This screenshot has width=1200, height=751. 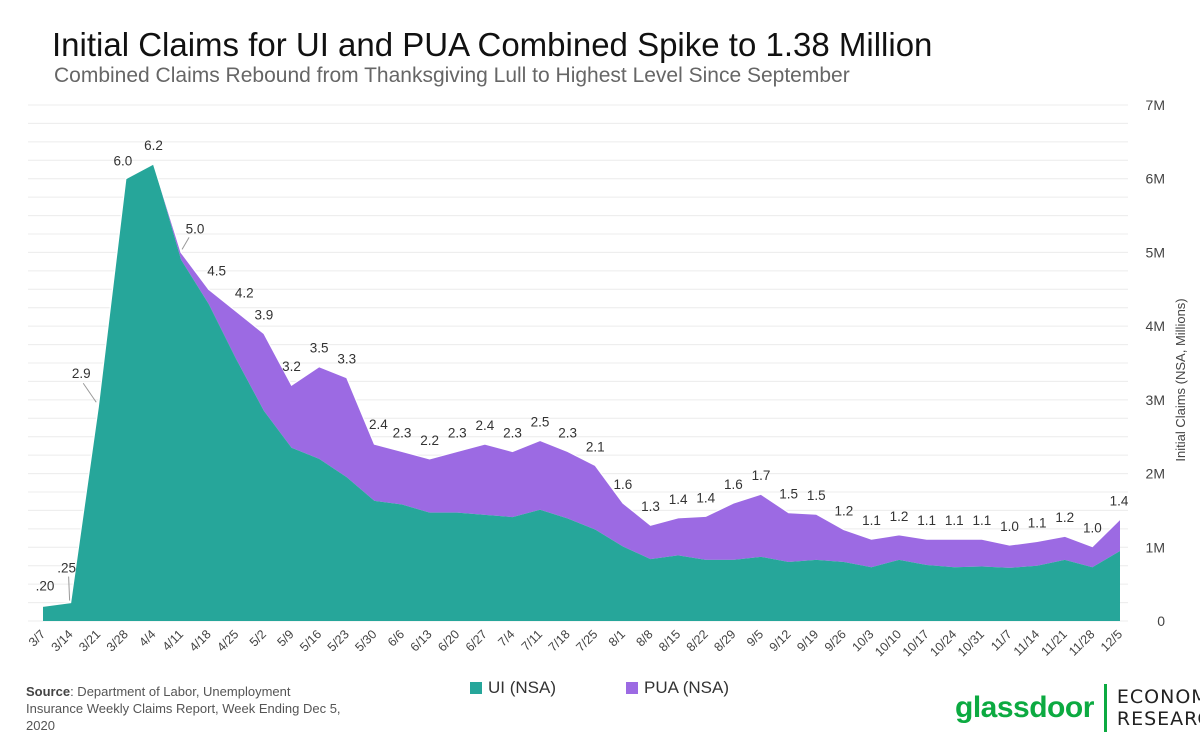 What do you see at coordinates (227, 640) in the screenshot?
I see `x-tick-label: 4/25` at bounding box center [227, 640].